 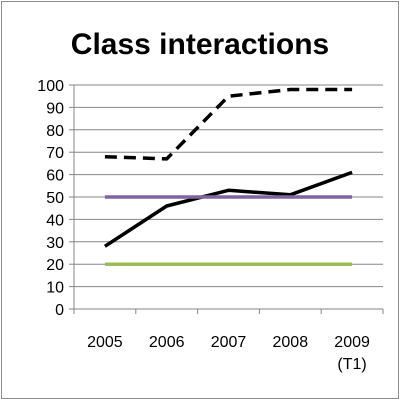 What do you see at coordinates (55, 131) in the screenshot?
I see `y-tick-label: 80` at bounding box center [55, 131].